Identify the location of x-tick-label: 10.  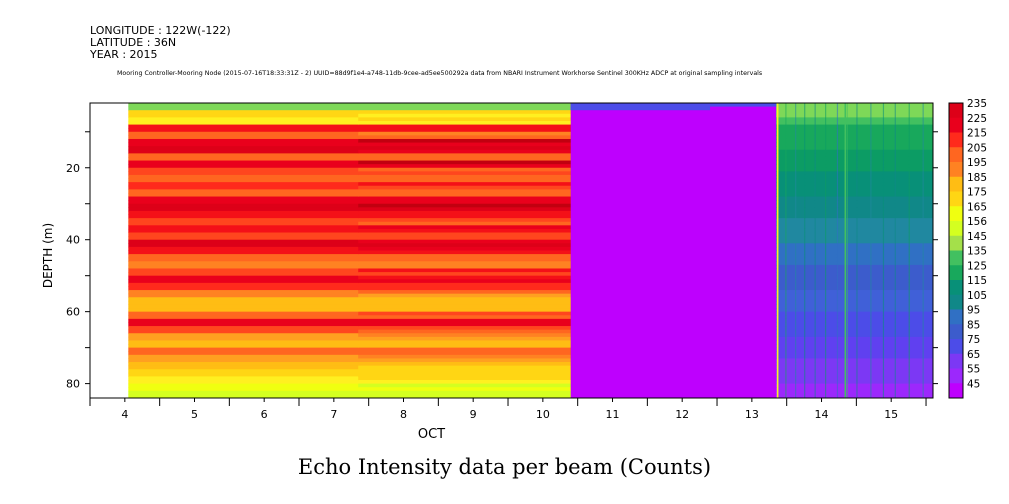
(543, 414).